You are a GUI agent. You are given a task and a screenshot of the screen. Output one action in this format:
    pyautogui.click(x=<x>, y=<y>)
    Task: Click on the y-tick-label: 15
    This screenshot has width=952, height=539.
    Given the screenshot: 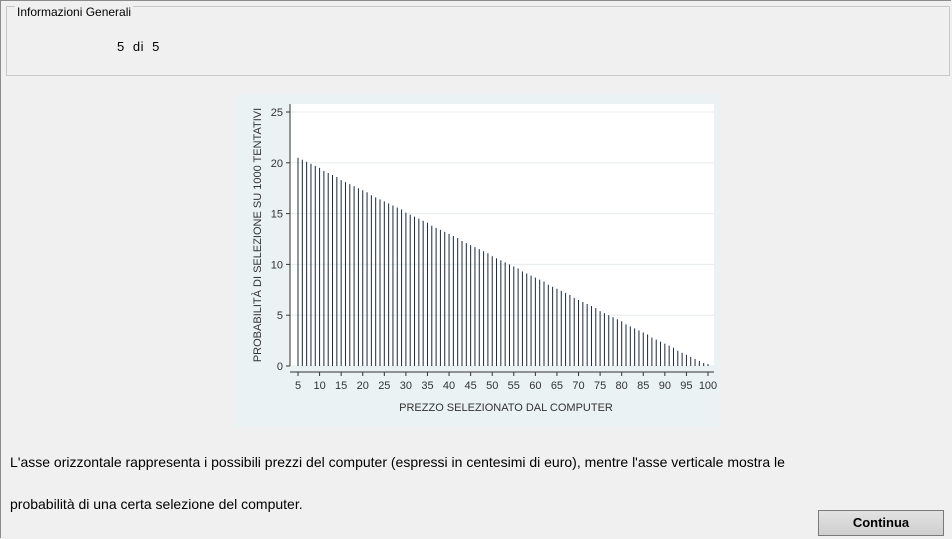 What is the action you would take?
    pyautogui.click(x=277, y=215)
    